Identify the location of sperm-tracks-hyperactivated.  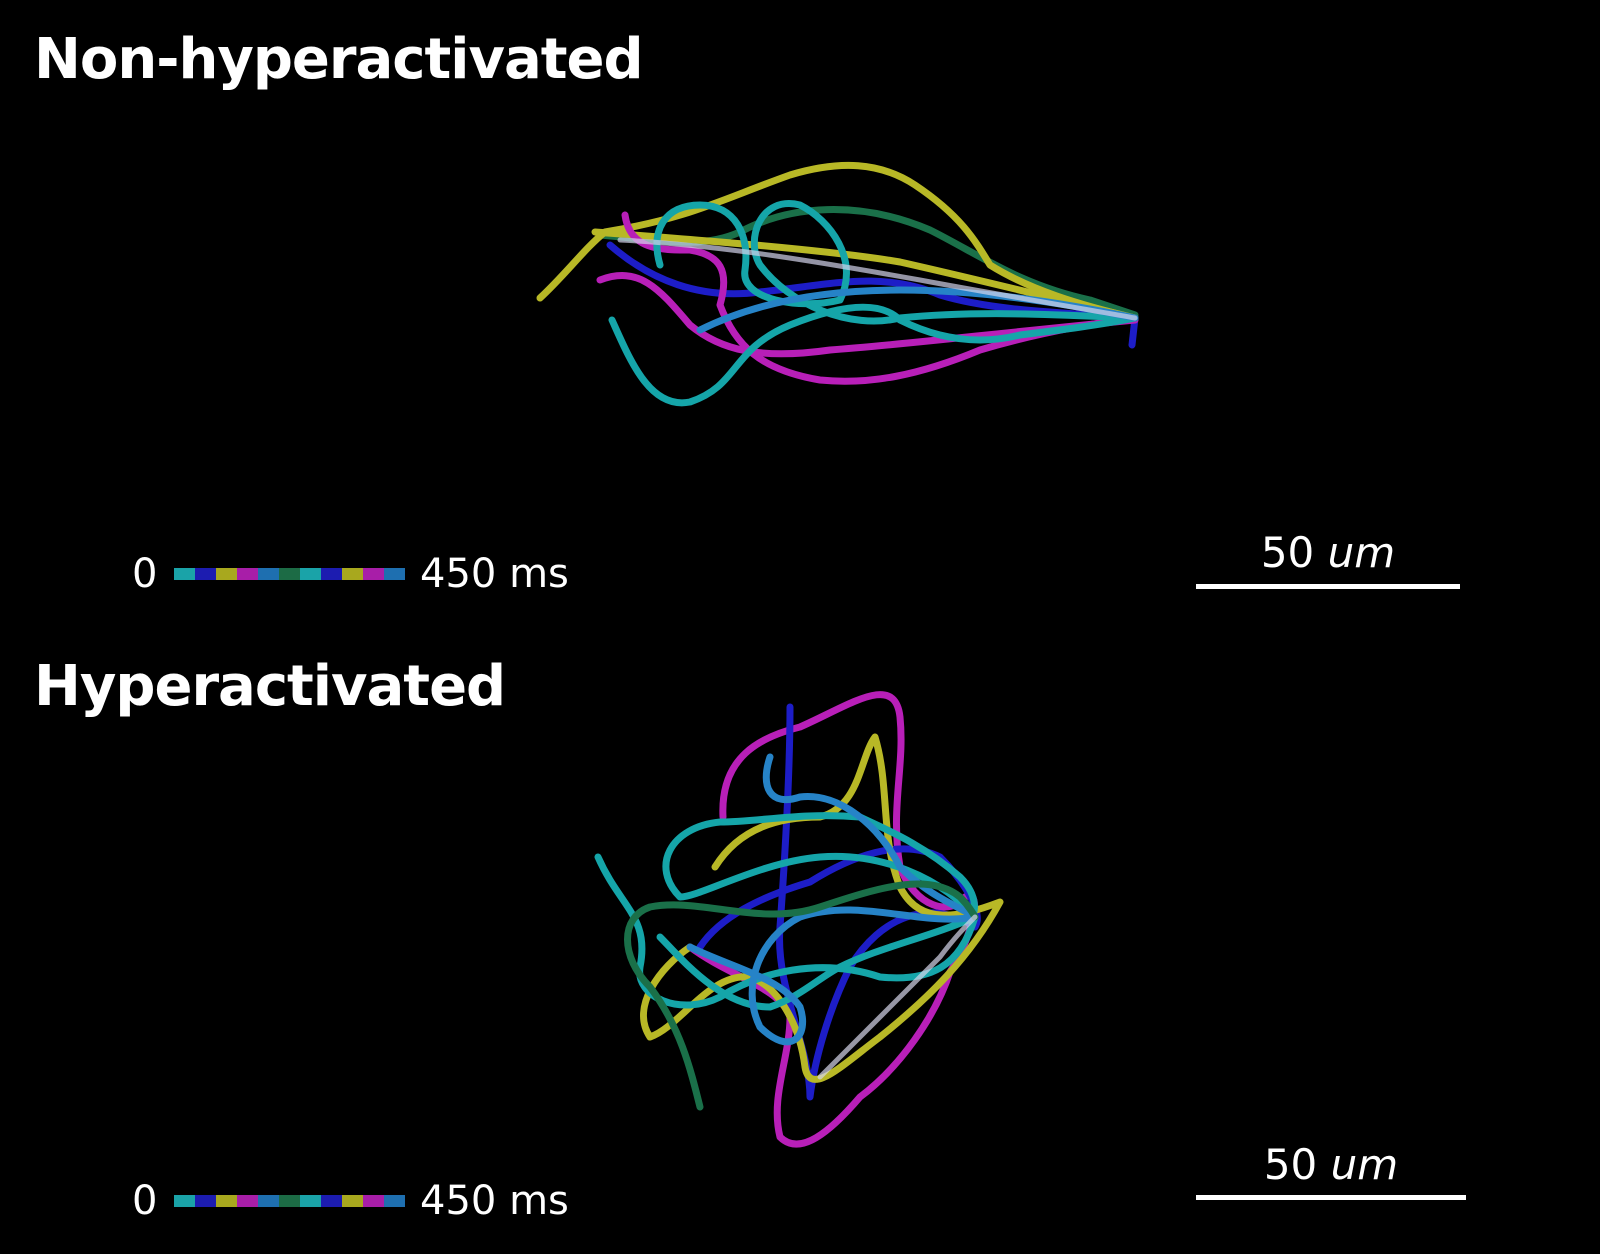
(799, 919).